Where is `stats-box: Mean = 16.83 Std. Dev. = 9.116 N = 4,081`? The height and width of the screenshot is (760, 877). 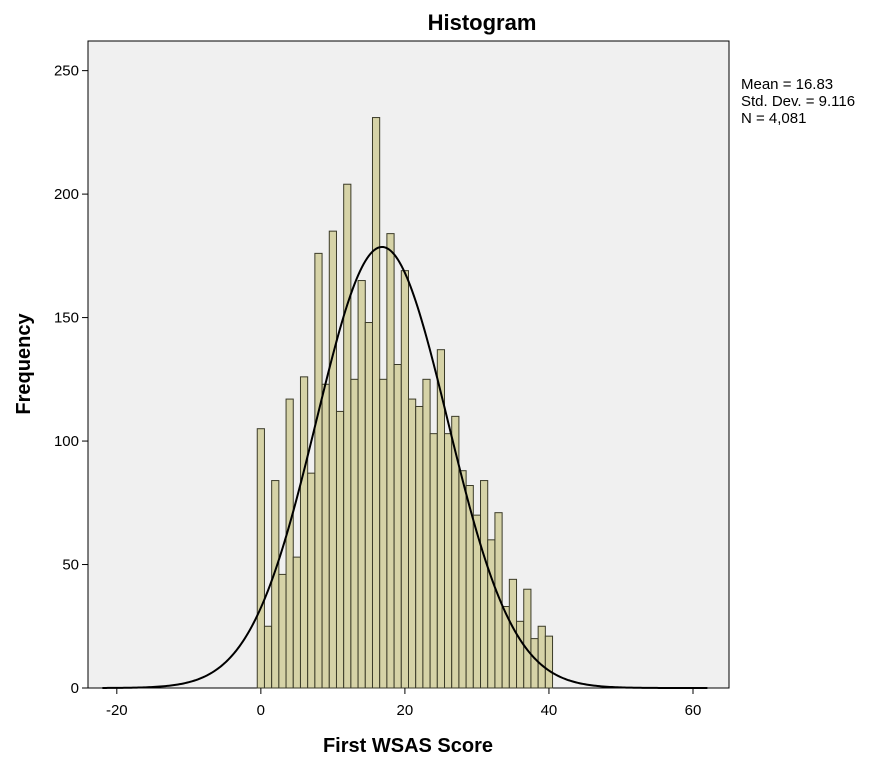
stats-box: Mean = 16.83 Std. Dev. = 9.116 N = 4,081 is located at coordinates (798, 101).